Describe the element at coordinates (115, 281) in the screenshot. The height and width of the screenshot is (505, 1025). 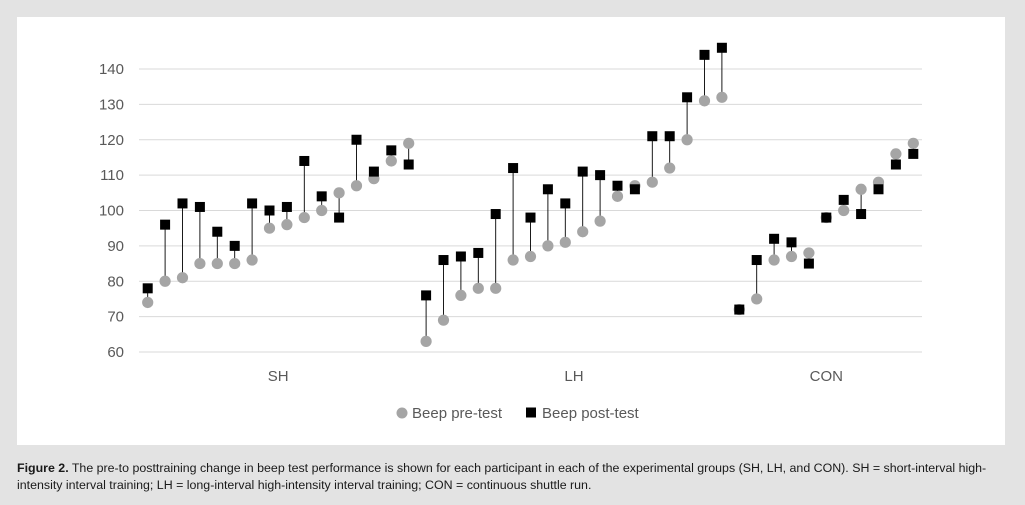
I see `y-tick-label: 80` at that location.